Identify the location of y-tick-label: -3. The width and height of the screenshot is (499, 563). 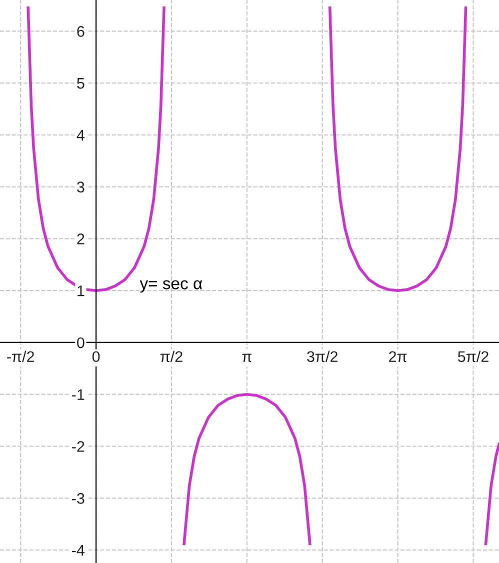
(78, 498).